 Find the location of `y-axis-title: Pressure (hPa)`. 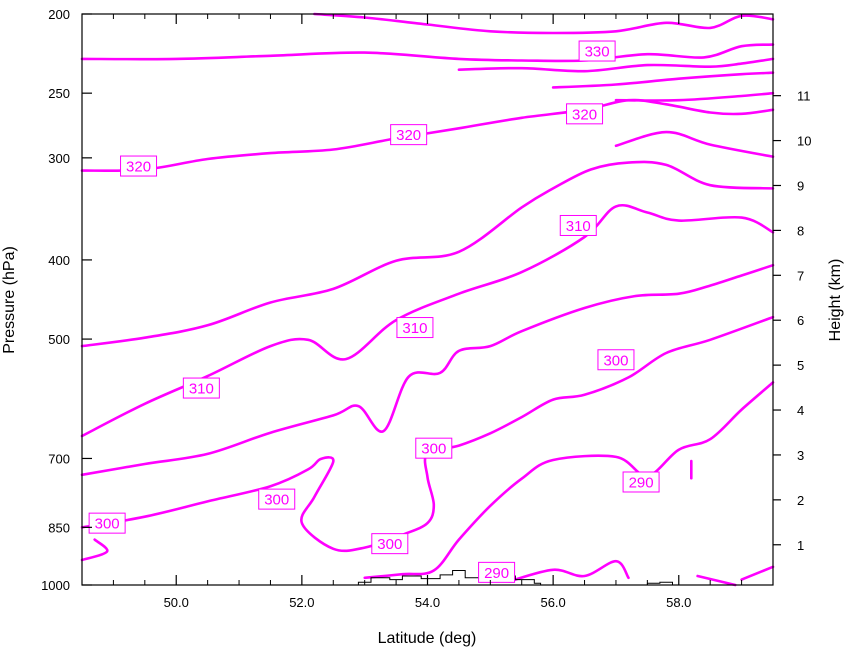

y-axis-title: Pressure (hPa) is located at coordinates (9, 300).